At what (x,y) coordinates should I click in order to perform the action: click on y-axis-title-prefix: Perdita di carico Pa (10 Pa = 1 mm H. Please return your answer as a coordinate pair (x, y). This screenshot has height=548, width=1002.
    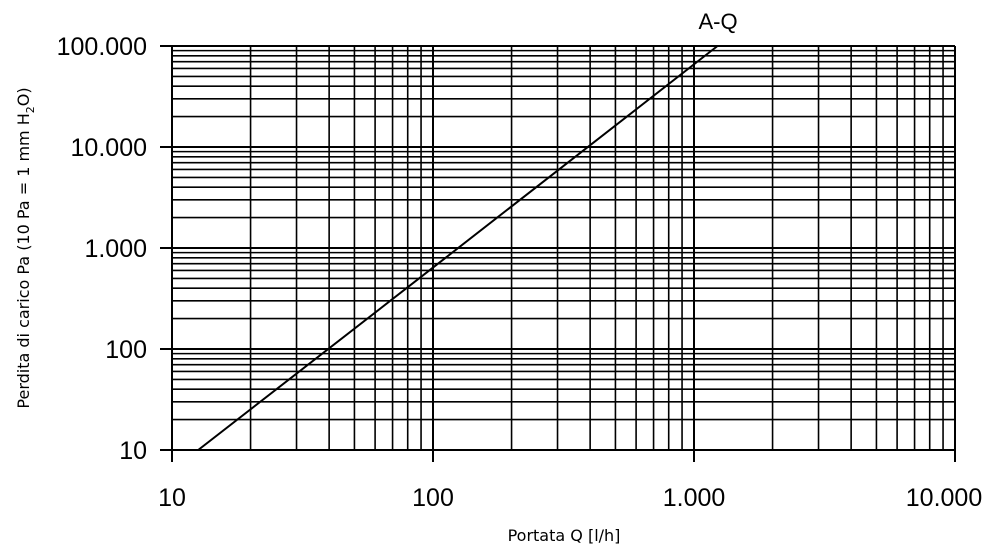
    Looking at the image, I should click on (23, 260).